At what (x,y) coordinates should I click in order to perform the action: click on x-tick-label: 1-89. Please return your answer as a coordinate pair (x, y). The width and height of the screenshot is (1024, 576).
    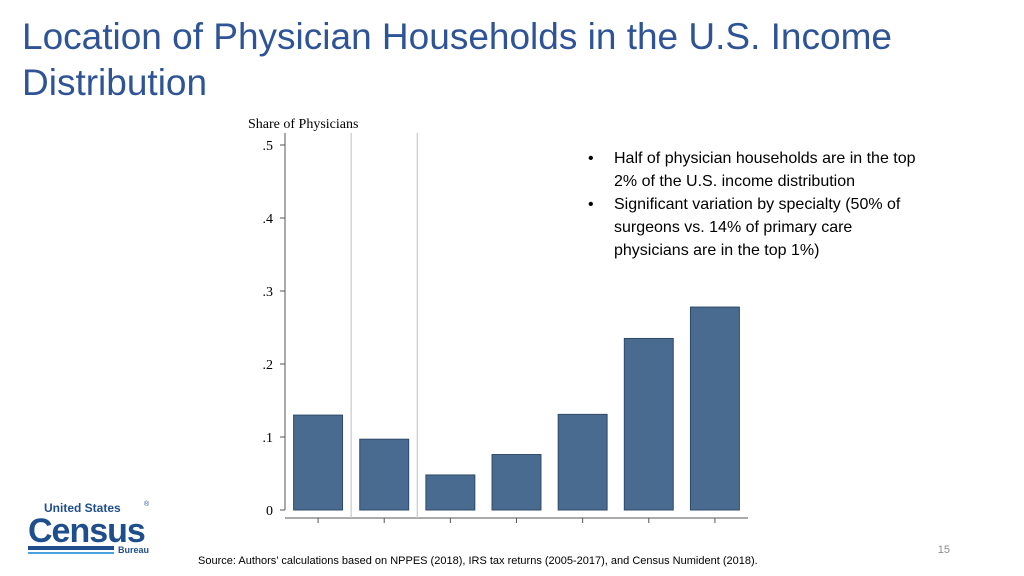
    Looking at the image, I should click on (318, 529).